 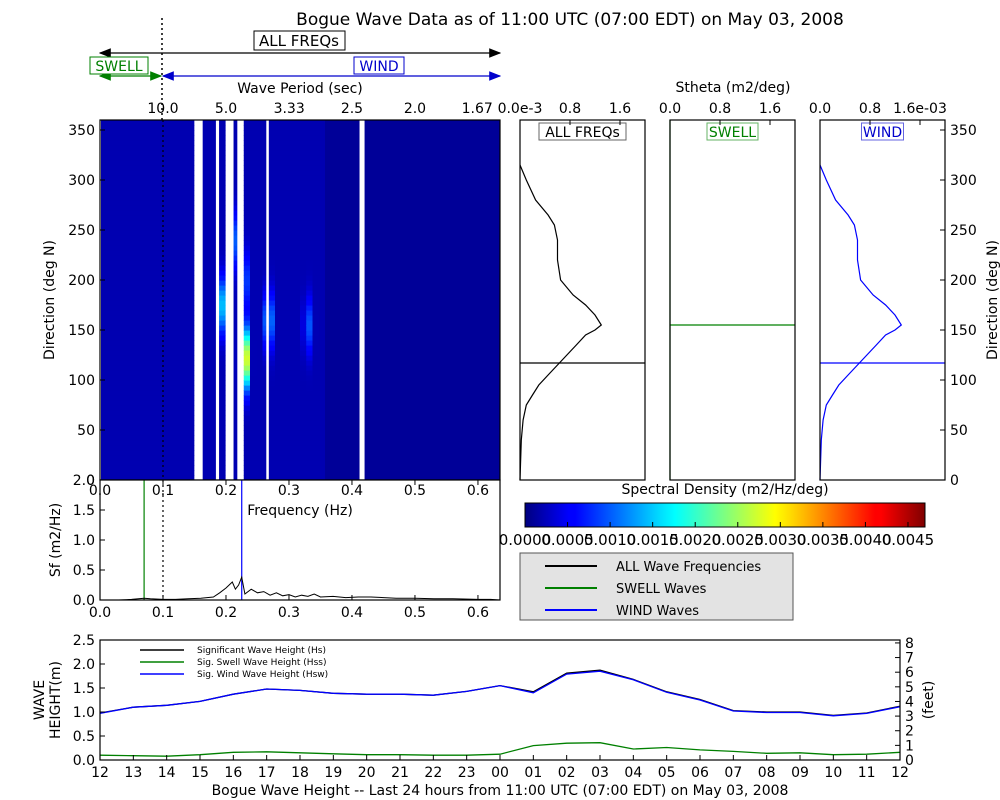 I want to click on wave-height-xtick-label: 20, so click(x=367, y=773).